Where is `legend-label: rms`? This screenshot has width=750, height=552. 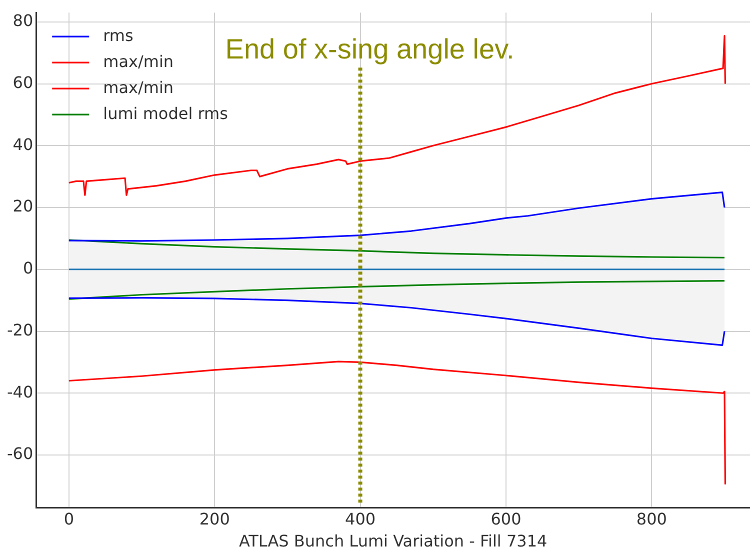
legend-label: rms is located at coordinates (118, 35).